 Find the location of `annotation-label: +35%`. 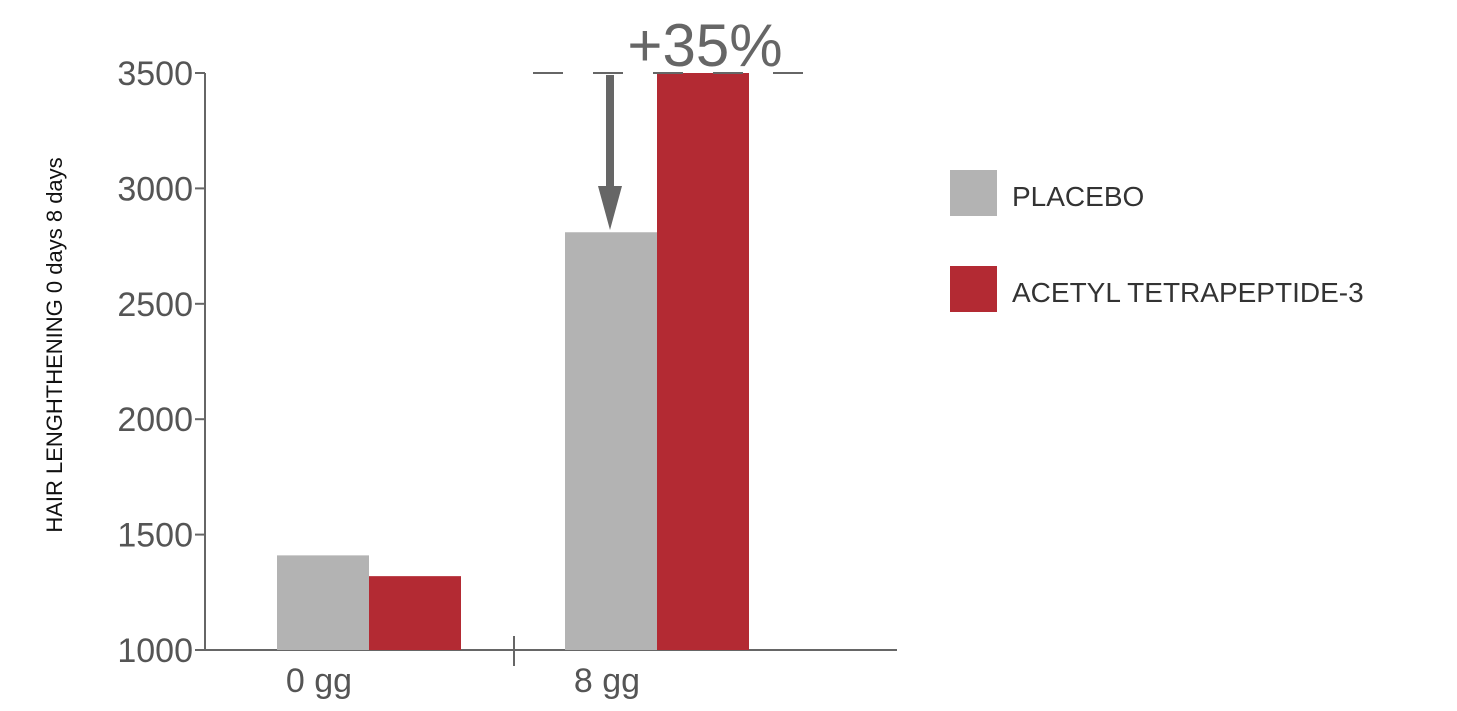

annotation-label: +35% is located at coordinates (704, 45).